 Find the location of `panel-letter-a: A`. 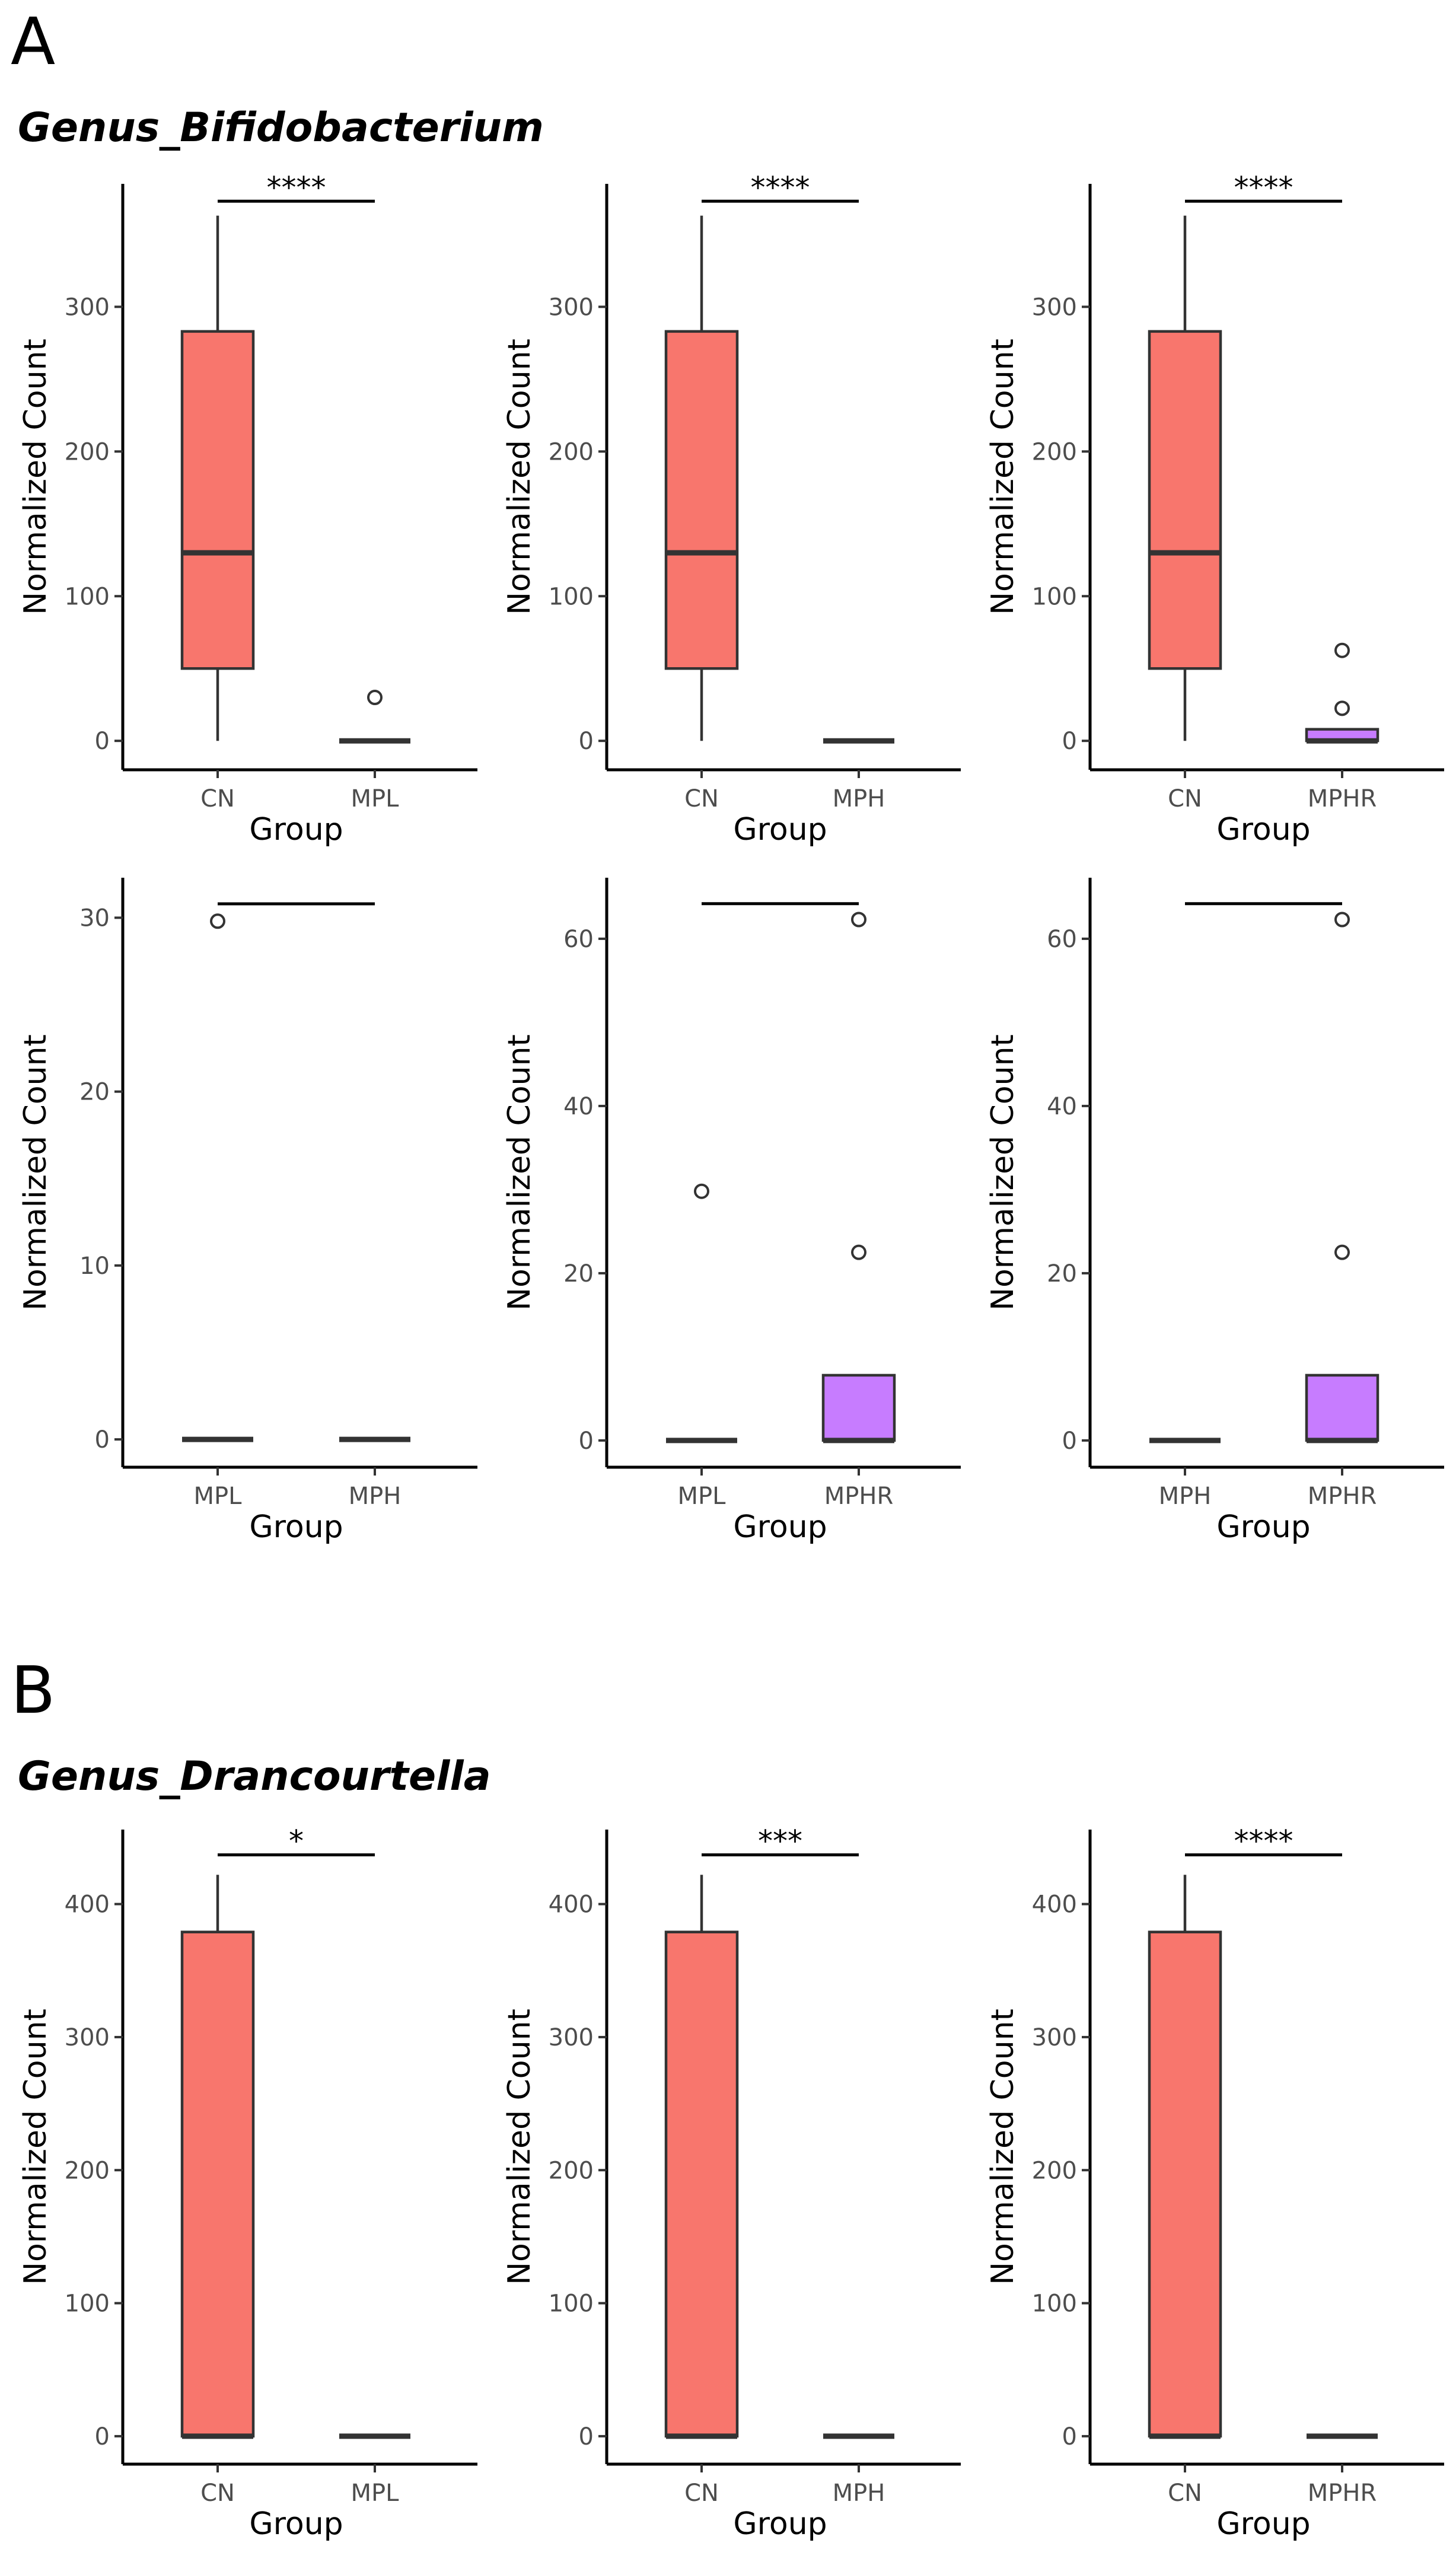

panel-letter-a: A is located at coordinates (33, 41).